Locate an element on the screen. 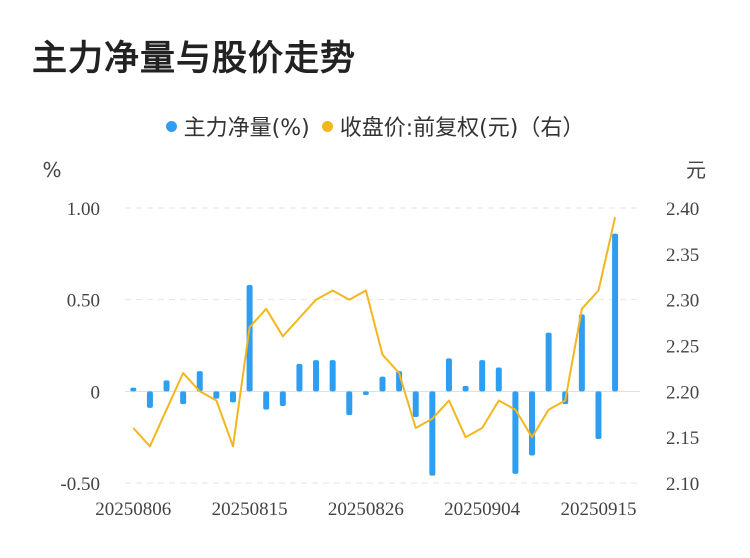  legend-bar-marker is located at coordinates (171, 126).